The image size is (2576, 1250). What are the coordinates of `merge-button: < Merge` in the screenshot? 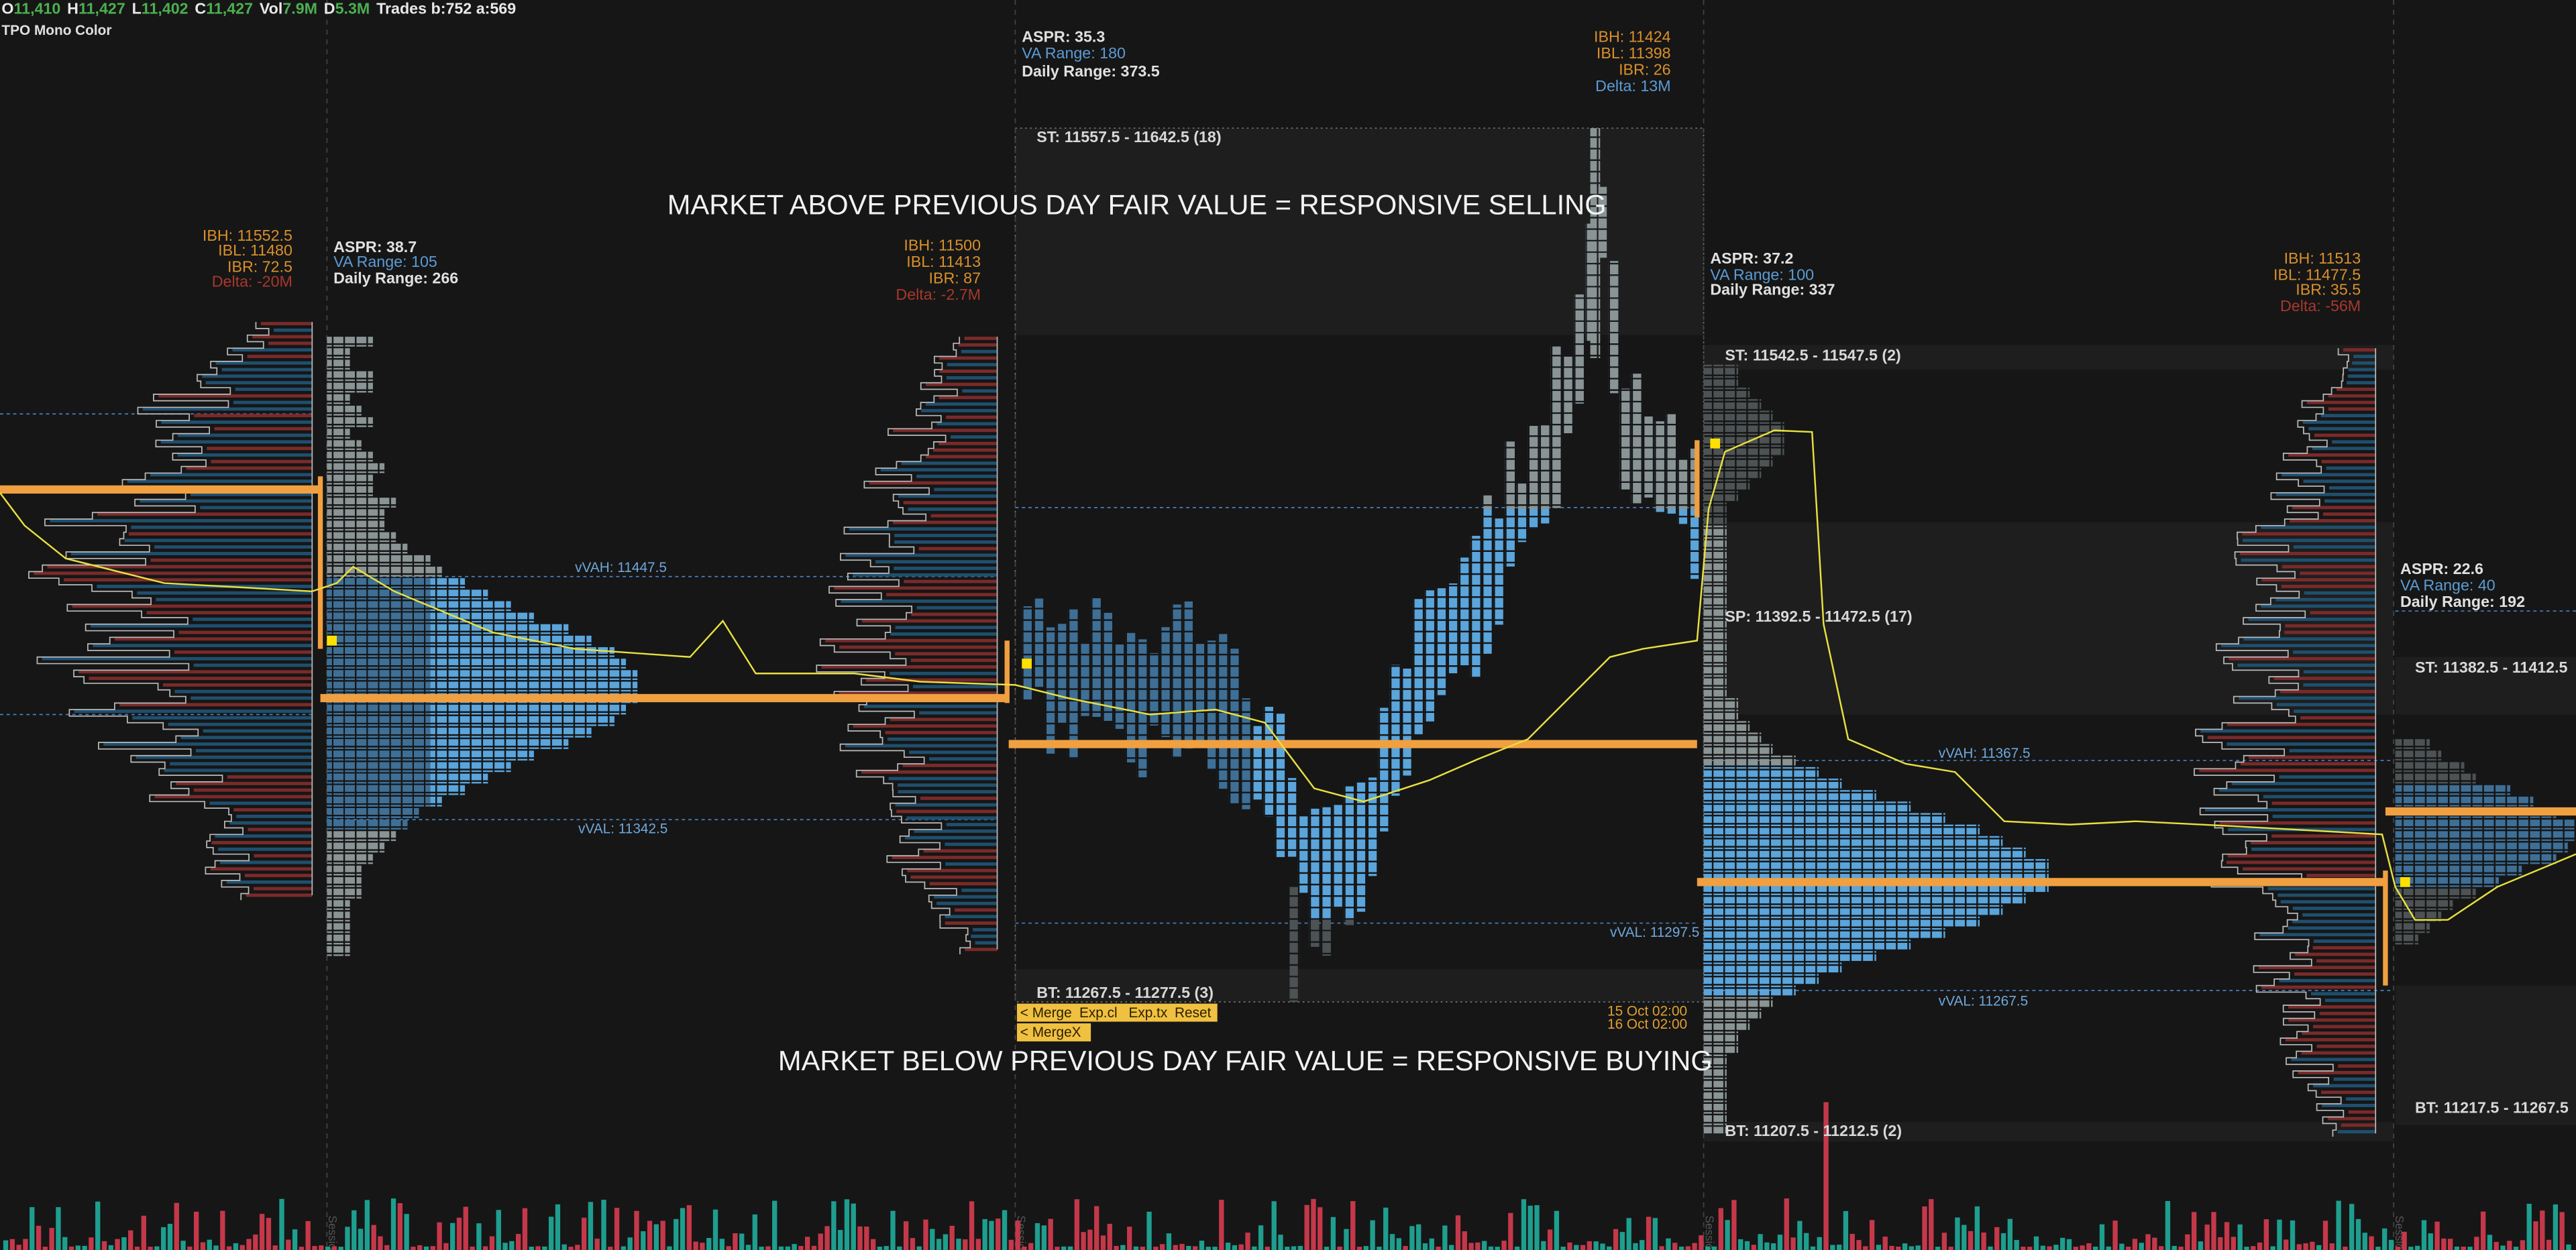 It's located at (1046, 1013).